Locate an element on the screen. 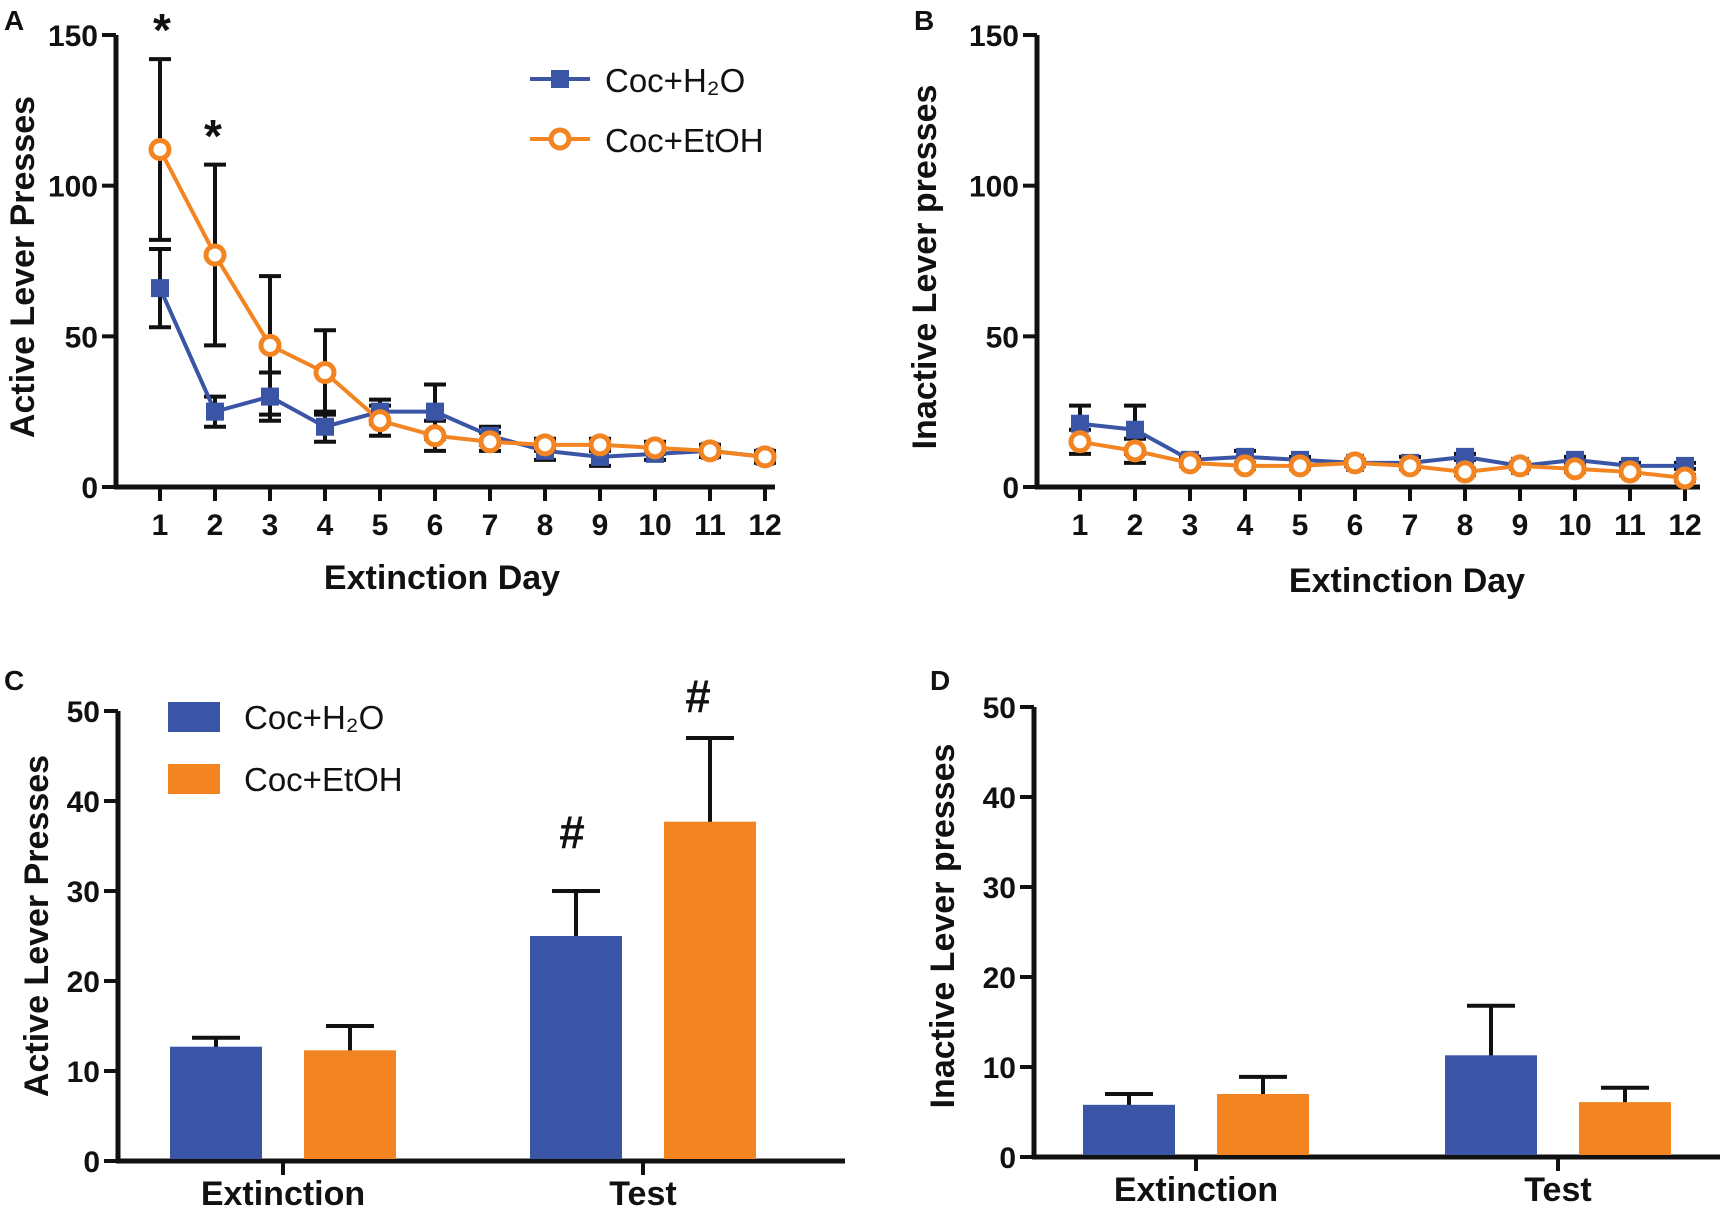 Image resolution: width=1729 pixels, height=1213 pixels. panel-c-y-tick-label: 0 is located at coordinates (91, 1162).